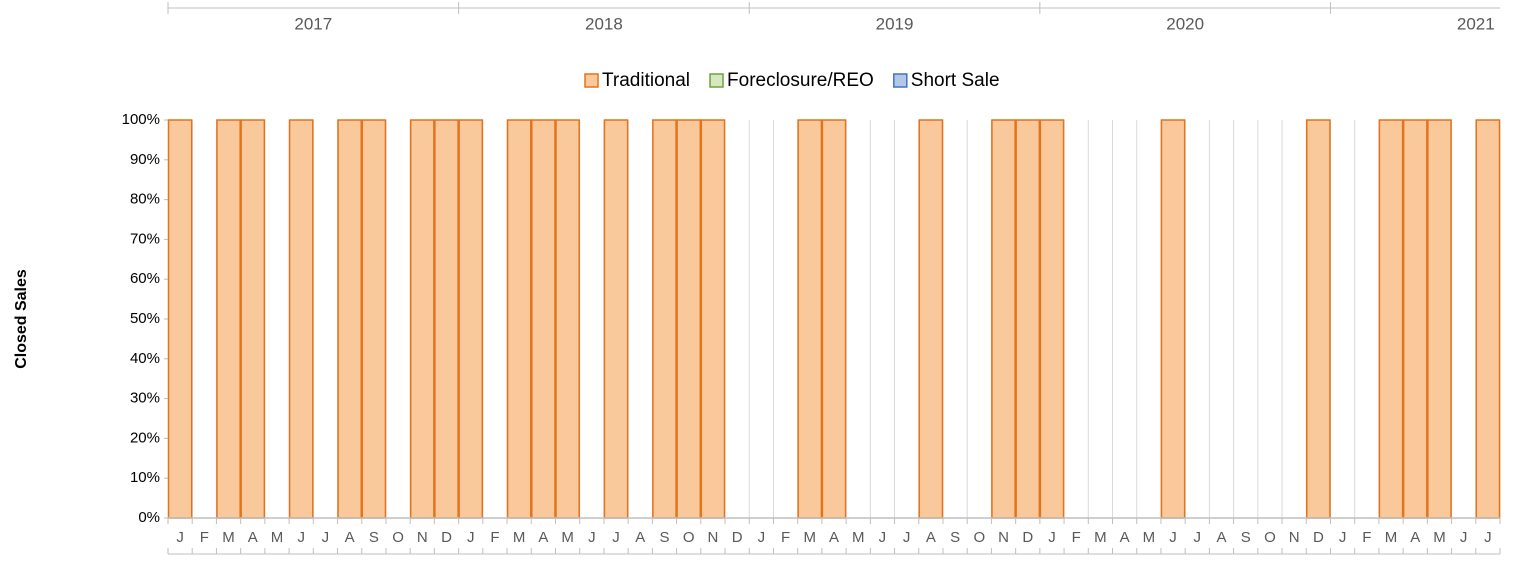 The image size is (1529, 561). What do you see at coordinates (1185, 23) in the screenshot?
I see `year-label: 2020` at bounding box center [1185, 23].